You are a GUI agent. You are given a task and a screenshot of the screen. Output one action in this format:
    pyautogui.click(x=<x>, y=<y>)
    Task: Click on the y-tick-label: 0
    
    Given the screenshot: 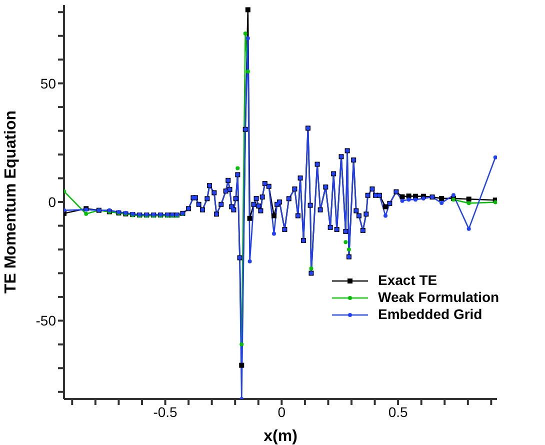 What is the action you would take?
    pyautogui.click(x=52, y=202)
    